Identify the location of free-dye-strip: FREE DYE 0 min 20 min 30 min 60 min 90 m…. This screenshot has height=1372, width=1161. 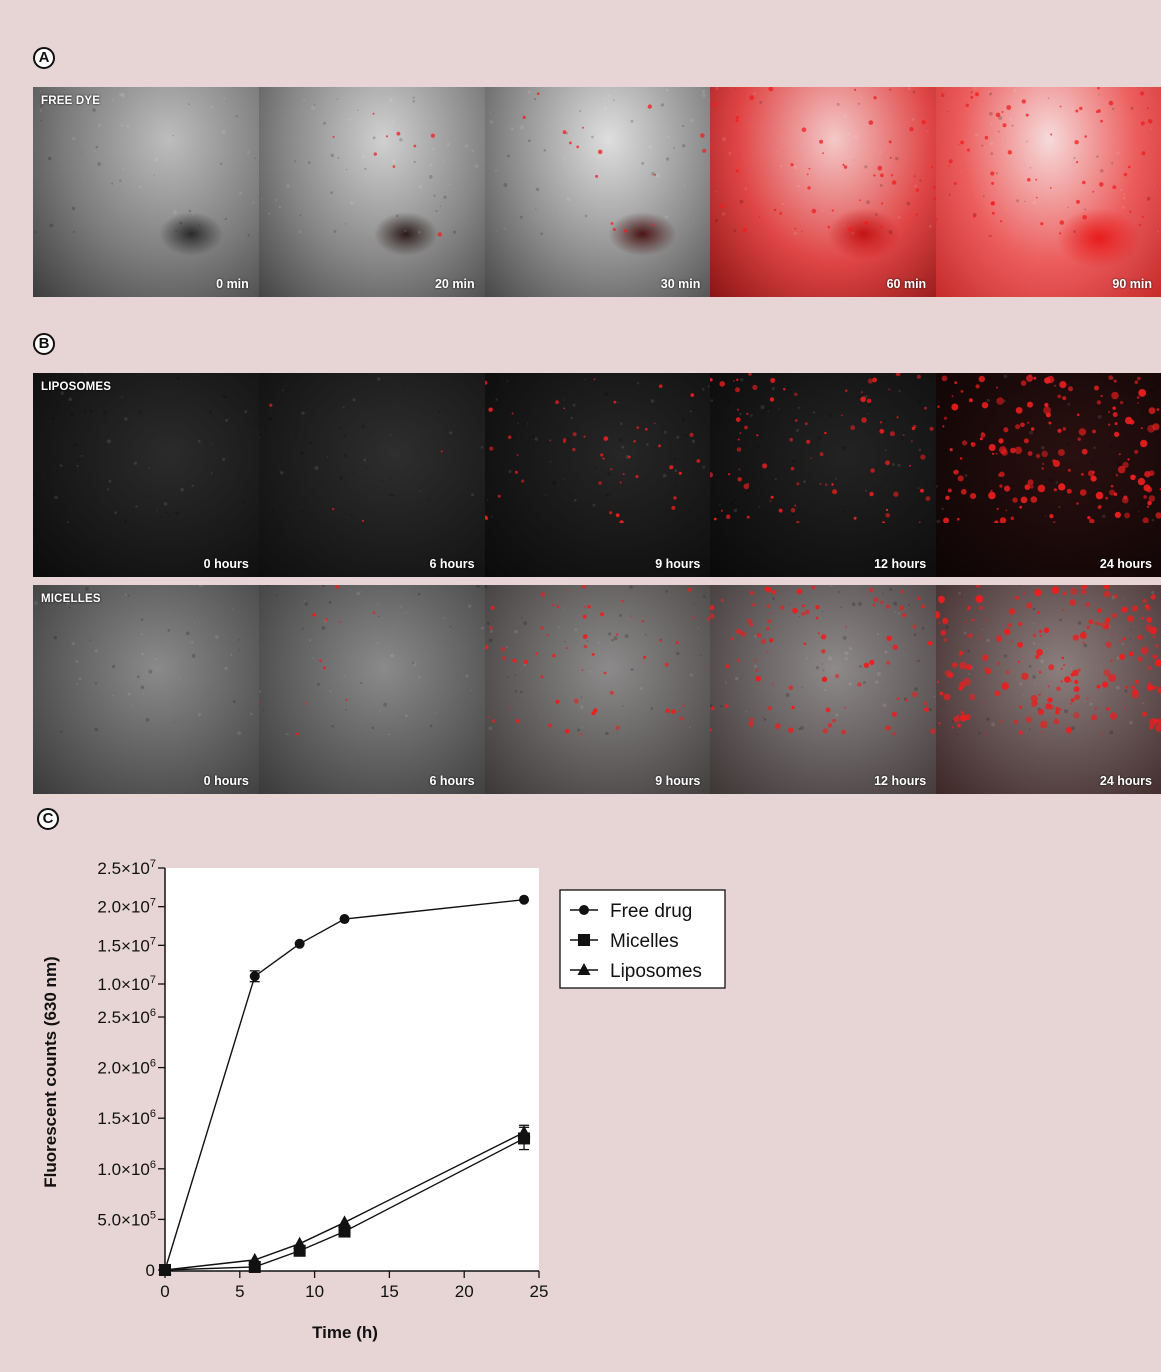
(597, 192).